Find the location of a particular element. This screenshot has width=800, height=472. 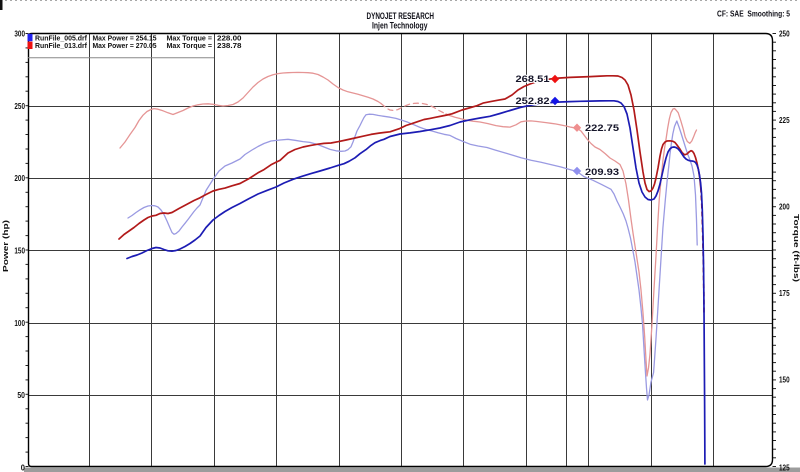

svg-text: 252.82 is located at coordinates (533, 101).